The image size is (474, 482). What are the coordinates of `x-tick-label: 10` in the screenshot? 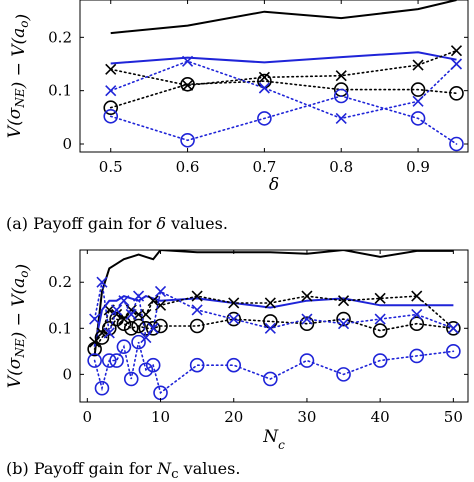 It's located at (160, 417).